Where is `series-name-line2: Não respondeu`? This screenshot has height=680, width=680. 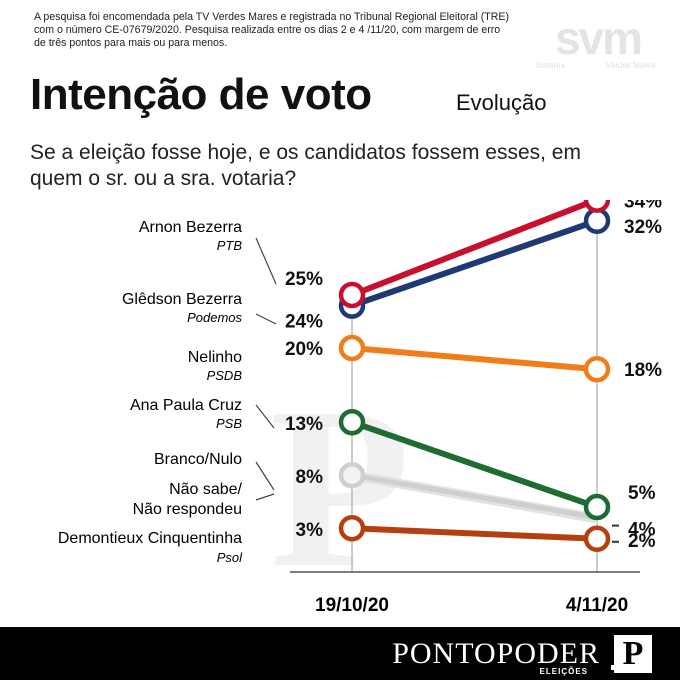
series-name-line2: Não respondeu is located at coordinates (187, 509).